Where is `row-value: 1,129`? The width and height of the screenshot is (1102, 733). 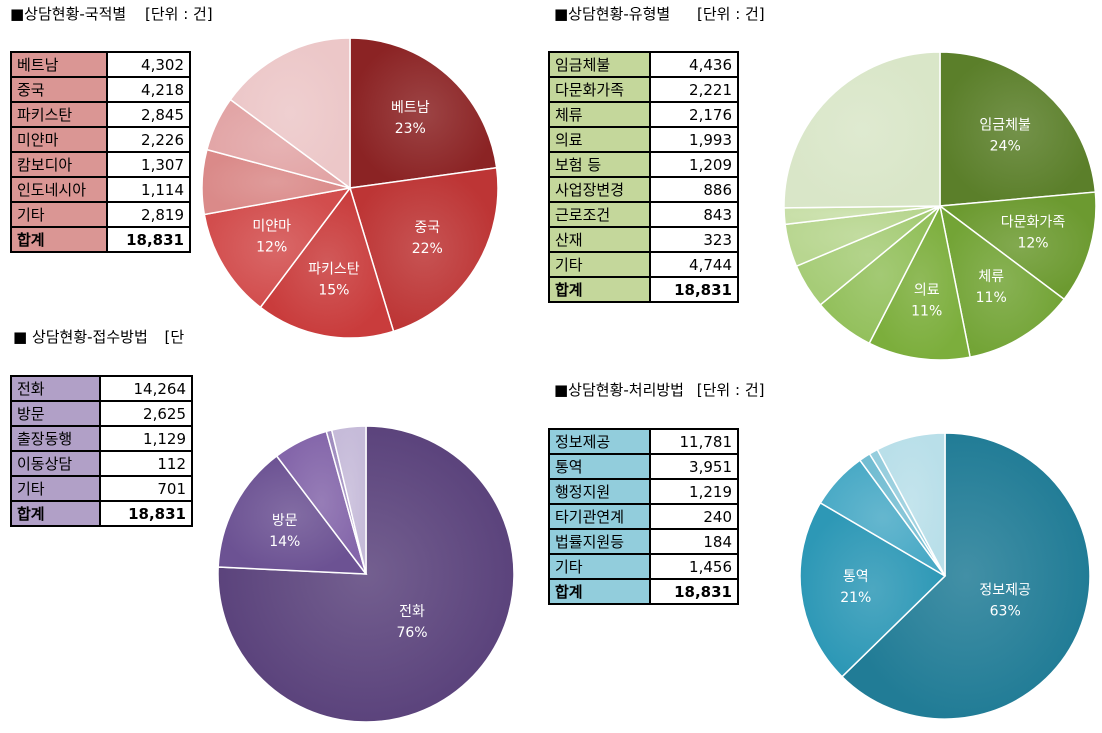
row-value: 1,129 is located at coordinates (146, 438).